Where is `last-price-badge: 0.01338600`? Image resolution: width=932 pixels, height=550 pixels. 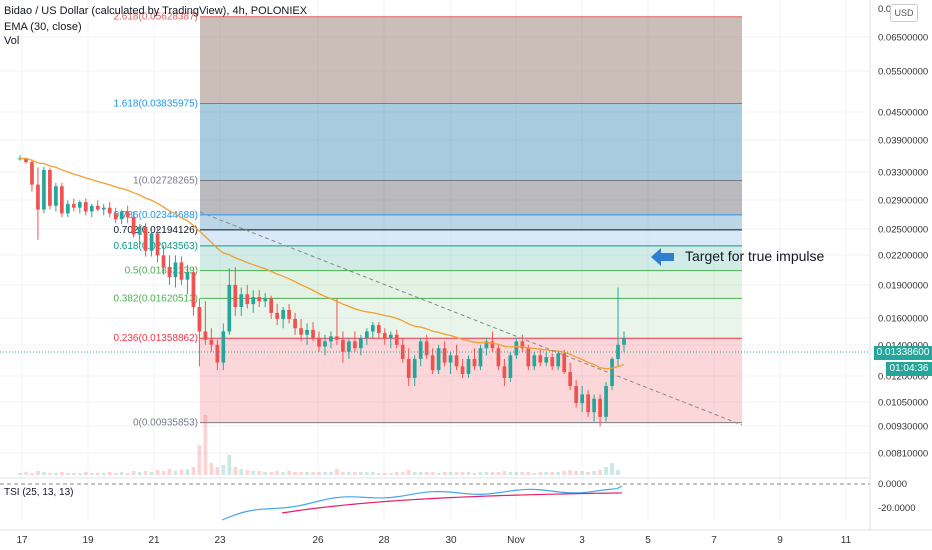 last-price-badge: 0.01338600 is located at coordinates (903, 353).